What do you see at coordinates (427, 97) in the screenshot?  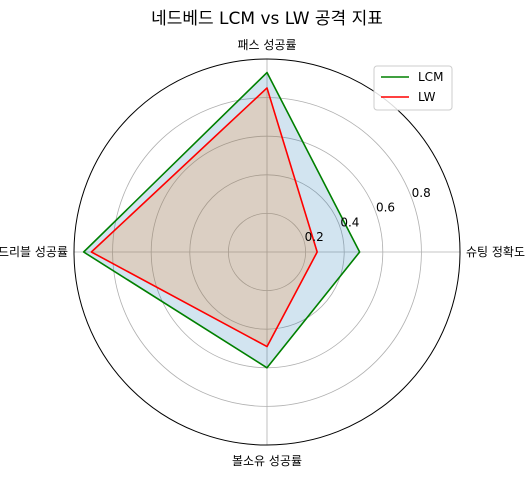 I see `legend-label-lw: LW` at bounding box center [427, 97].